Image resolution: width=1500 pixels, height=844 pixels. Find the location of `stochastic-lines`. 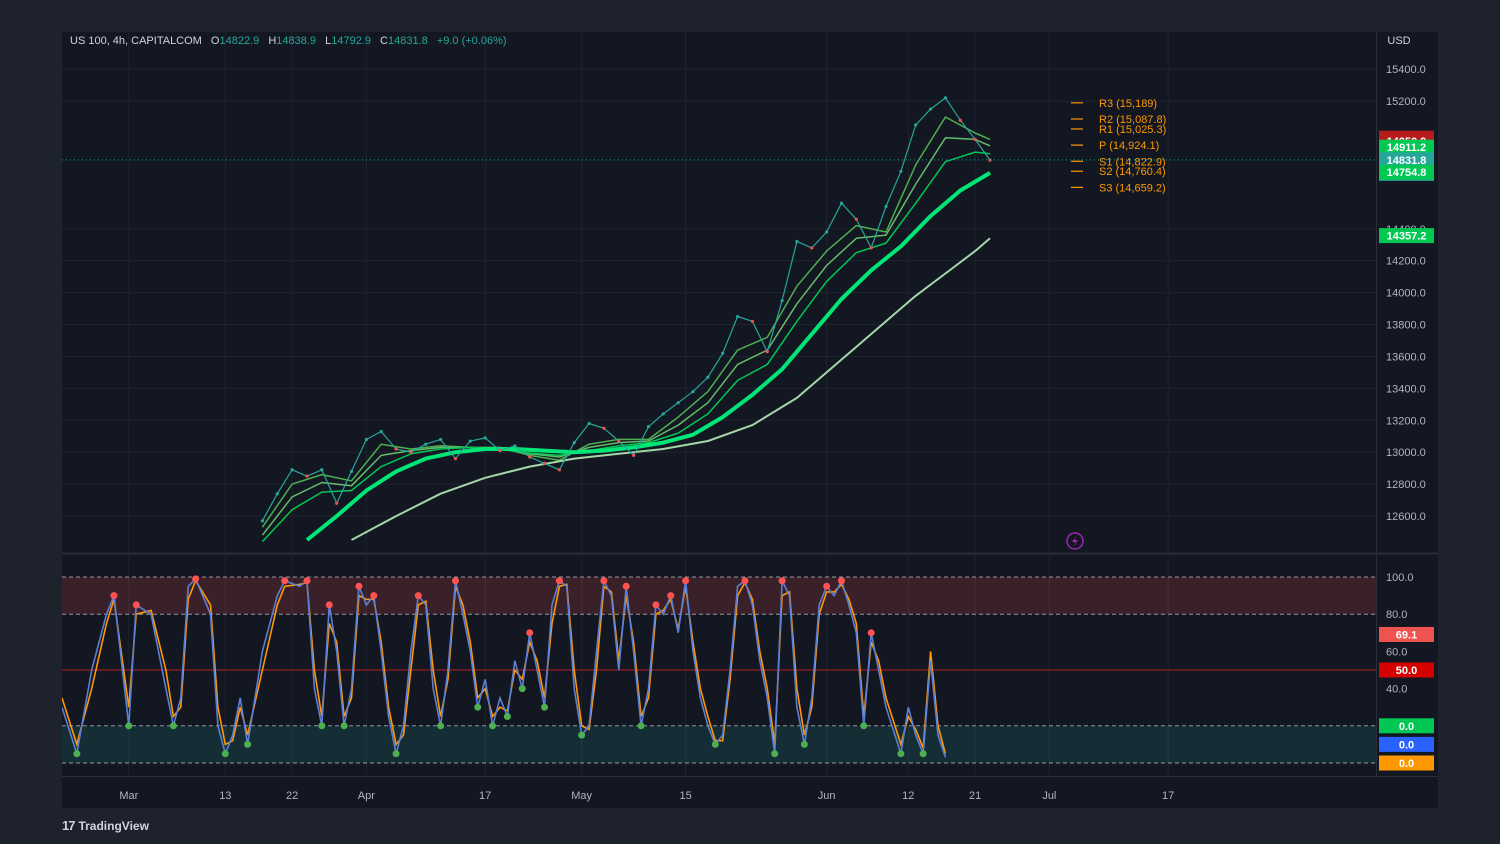

stochastic-lines is located at coordinates (504, 666).